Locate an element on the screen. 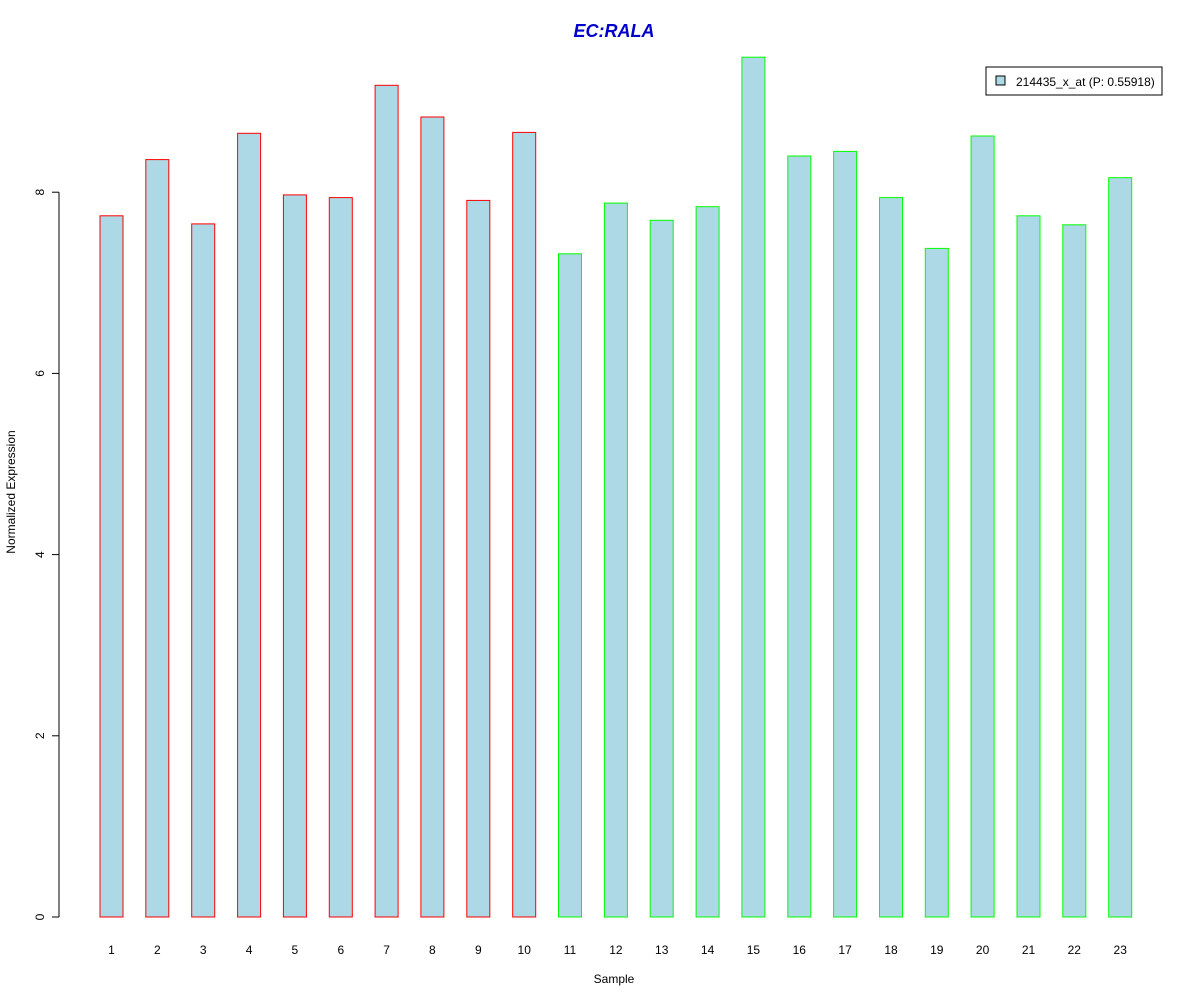  x-tick-label: 15 is located at coordinates (754, 950).